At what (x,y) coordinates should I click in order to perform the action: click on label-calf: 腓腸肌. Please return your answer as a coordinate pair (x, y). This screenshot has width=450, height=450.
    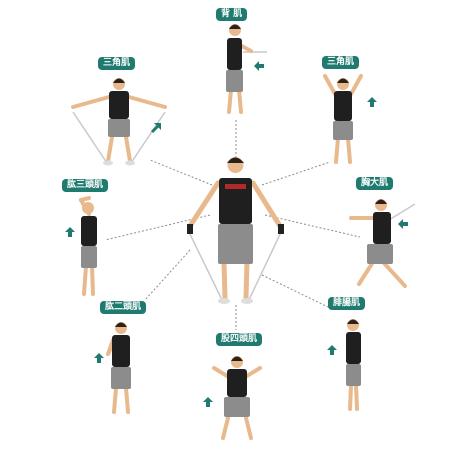
    Looking at the image, I should click on (347, 303).